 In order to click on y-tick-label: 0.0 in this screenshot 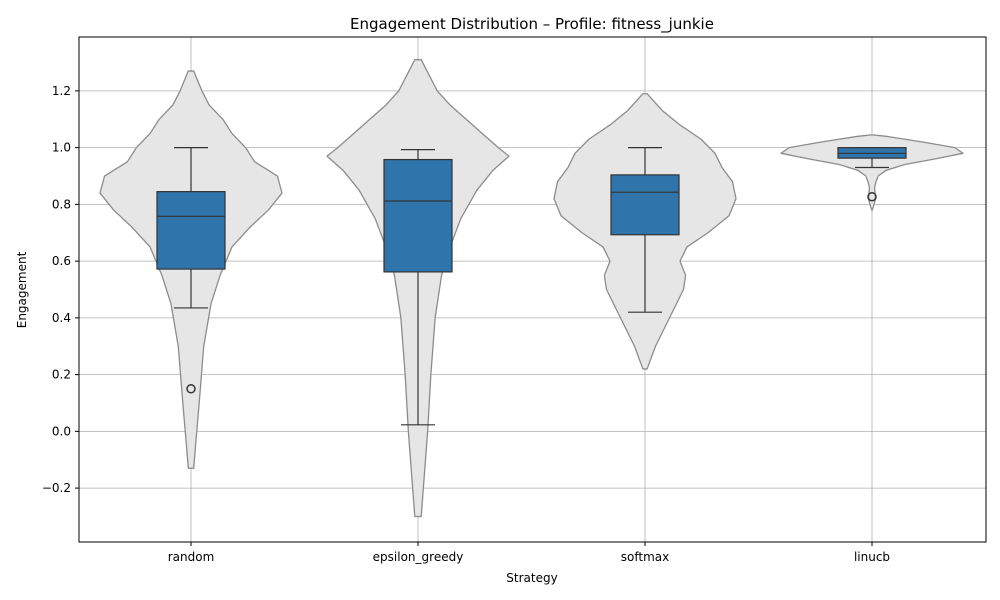, I will do `click(61, 431)`.